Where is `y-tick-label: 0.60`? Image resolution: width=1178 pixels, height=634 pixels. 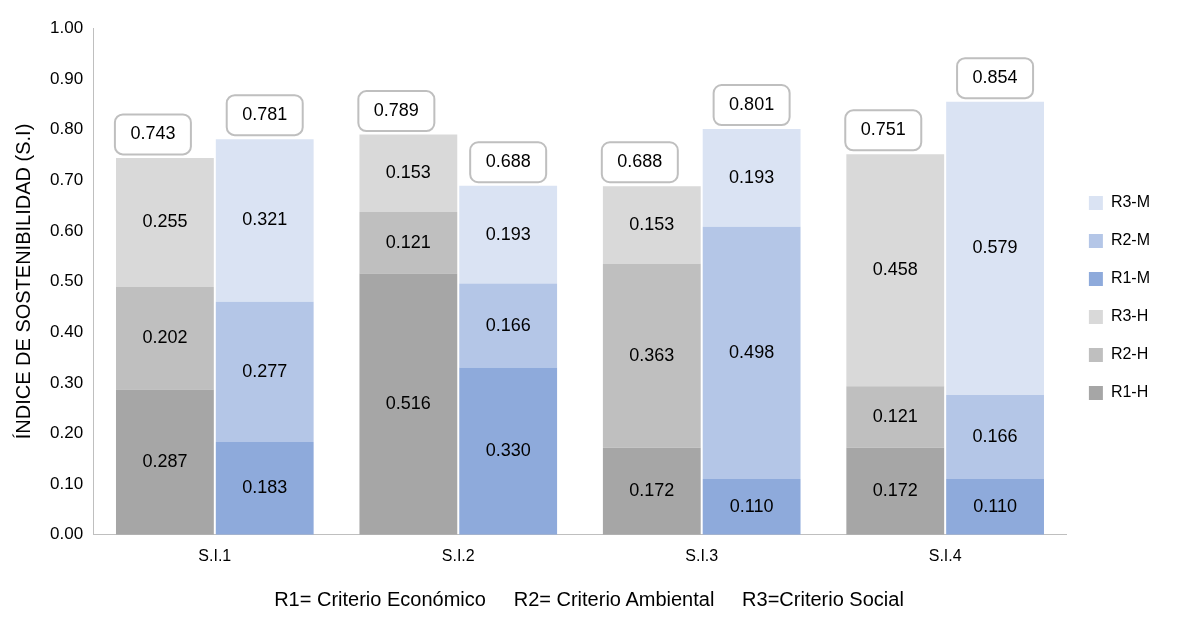
y-tick-label: 0.60 is located at coordinates (66, 230).